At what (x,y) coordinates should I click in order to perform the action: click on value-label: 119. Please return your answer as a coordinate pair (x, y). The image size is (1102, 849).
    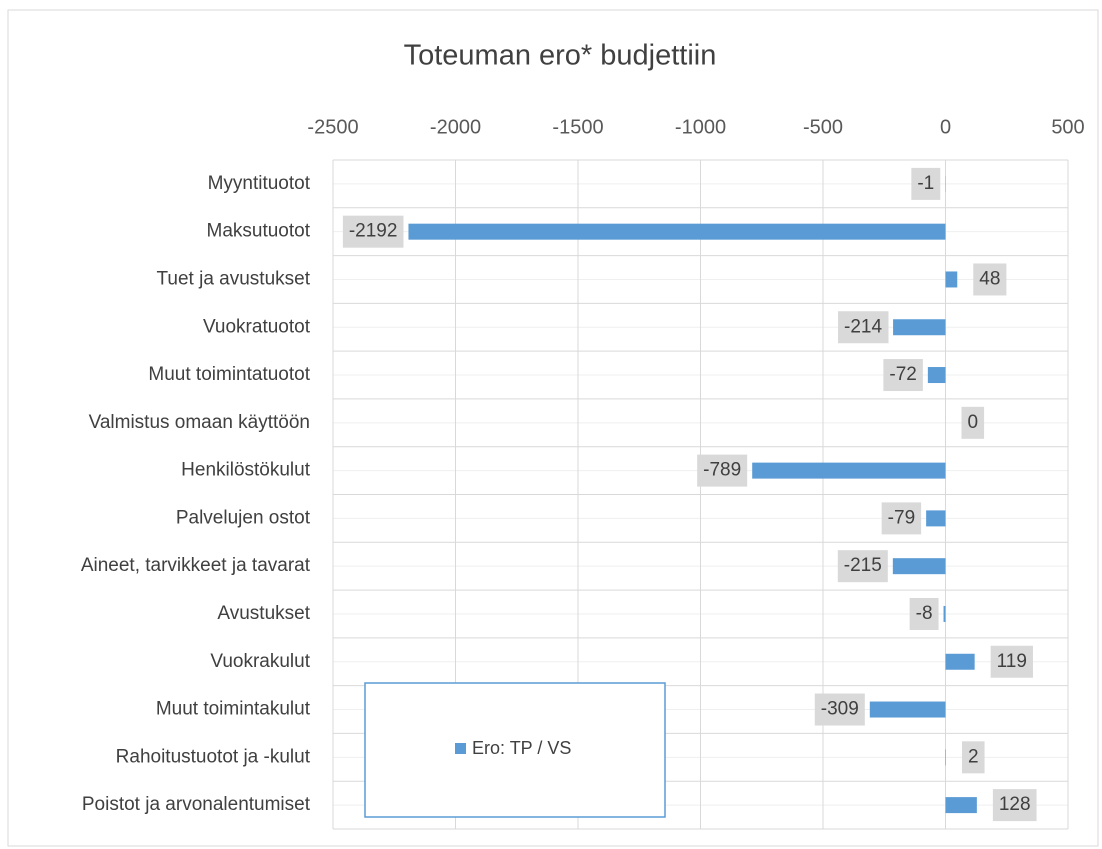
    Looking at the image, I should click on (1012, 661).